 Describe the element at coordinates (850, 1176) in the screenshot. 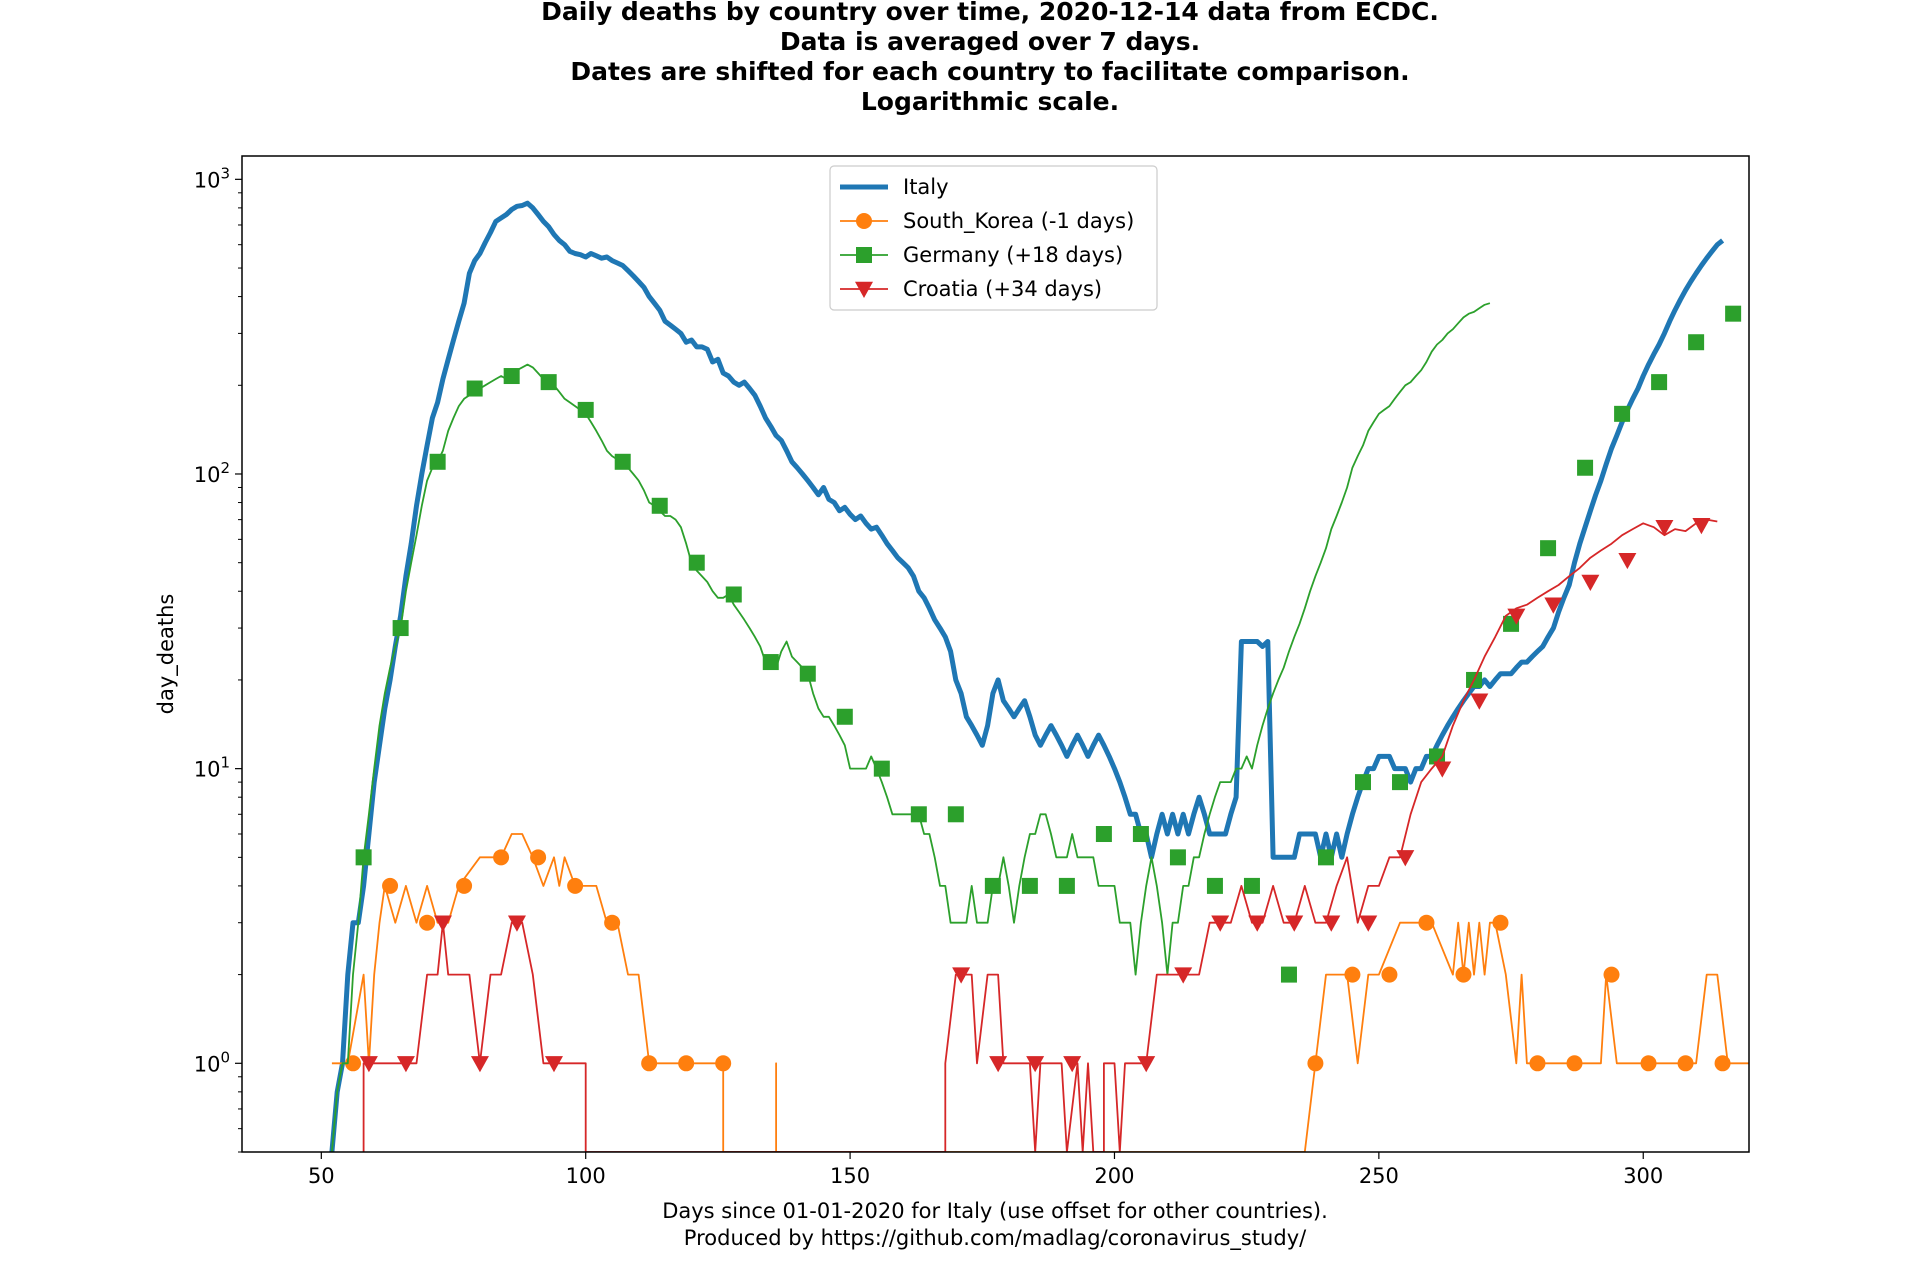

I see `x-tick-label: 150` at that location.